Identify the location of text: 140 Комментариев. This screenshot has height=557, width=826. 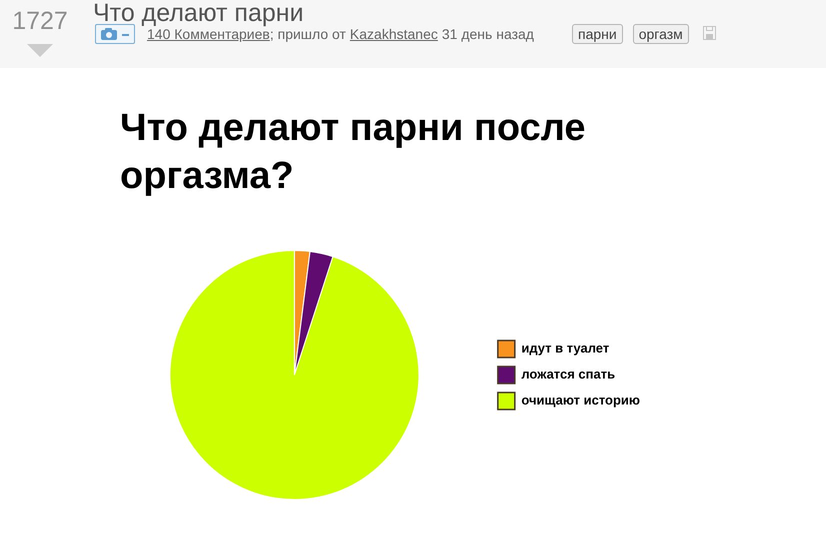
(208, 34).